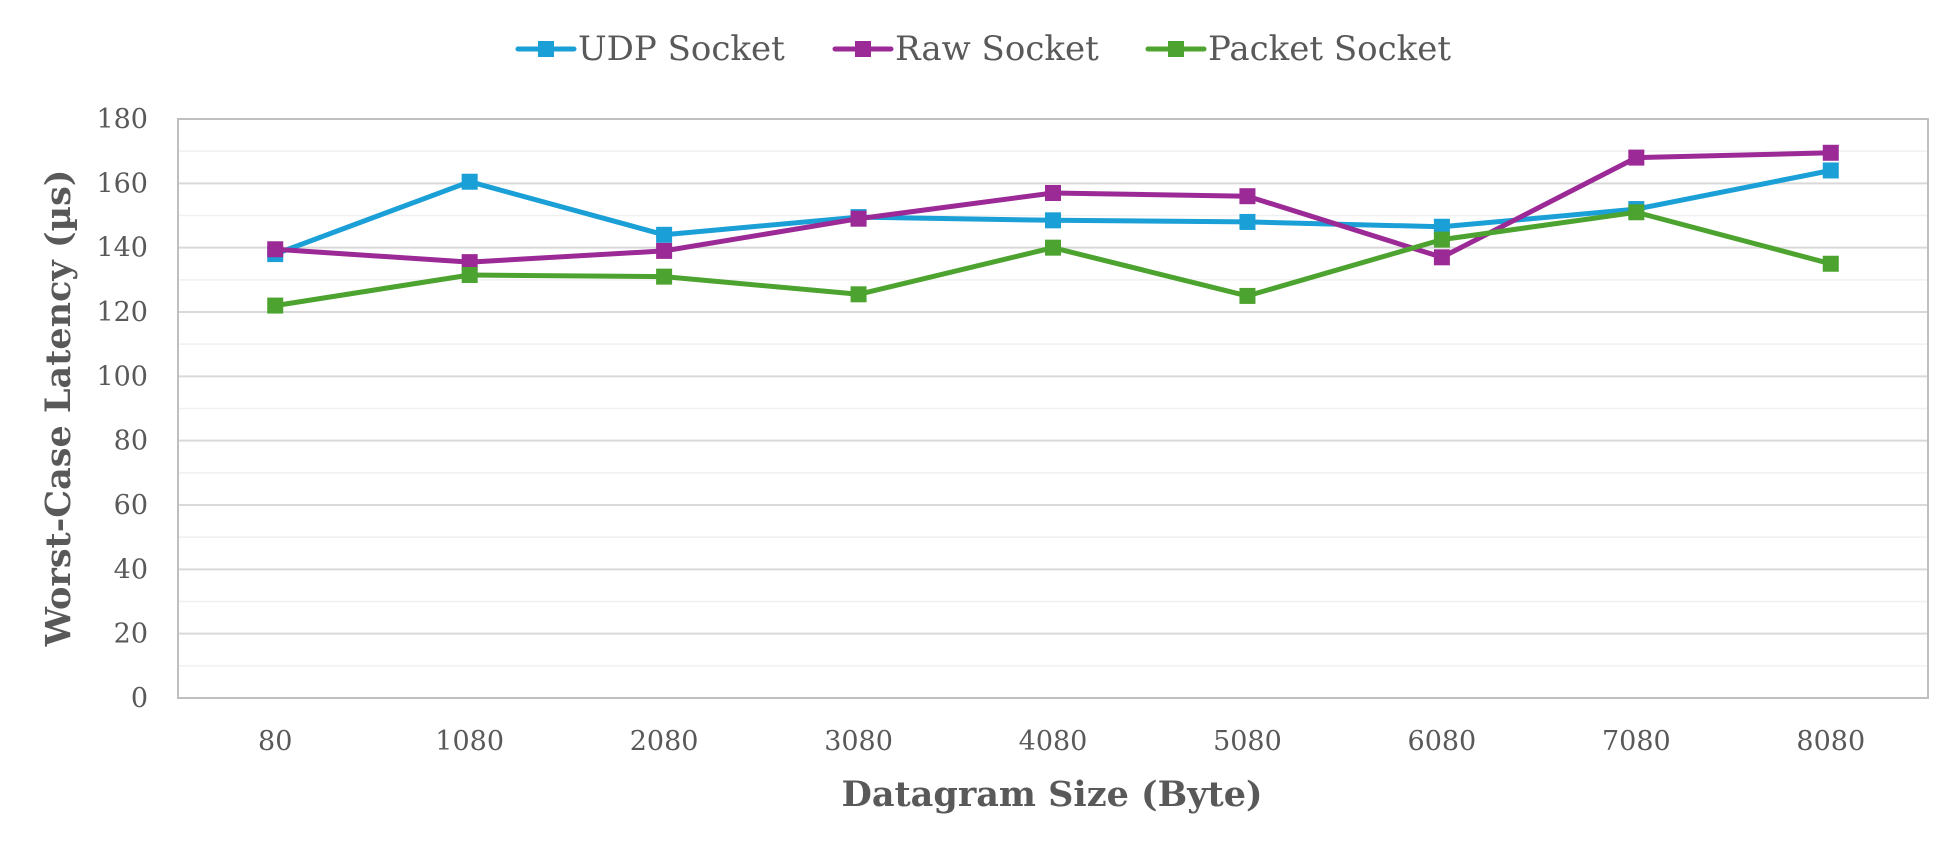  I want to click on x-tick-label: 6080, so click(1442, 741).